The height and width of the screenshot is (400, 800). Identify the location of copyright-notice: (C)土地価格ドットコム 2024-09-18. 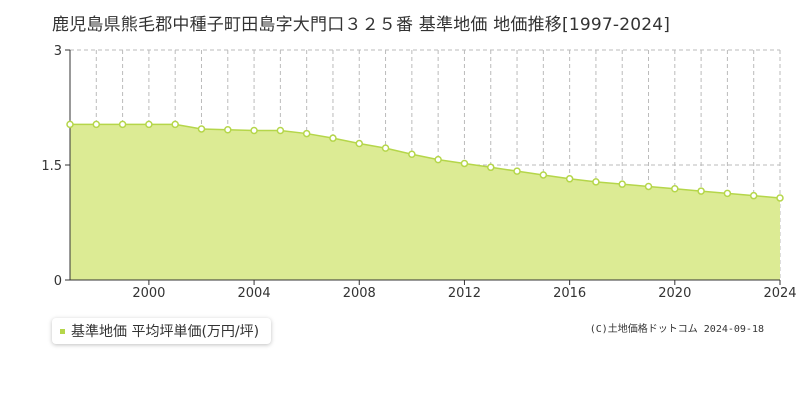
(676, 329).